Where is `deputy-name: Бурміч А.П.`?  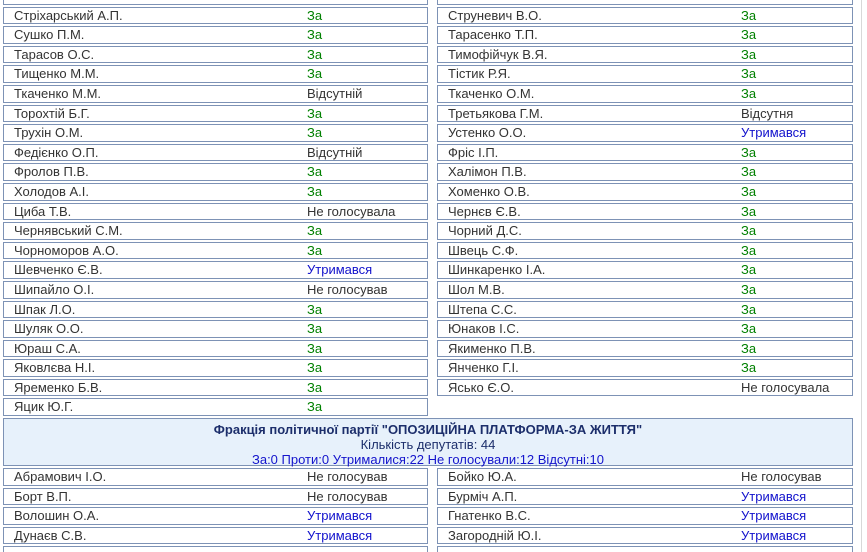
deputy-name: Бурміч А.П. is located at coordinates (483, 496).